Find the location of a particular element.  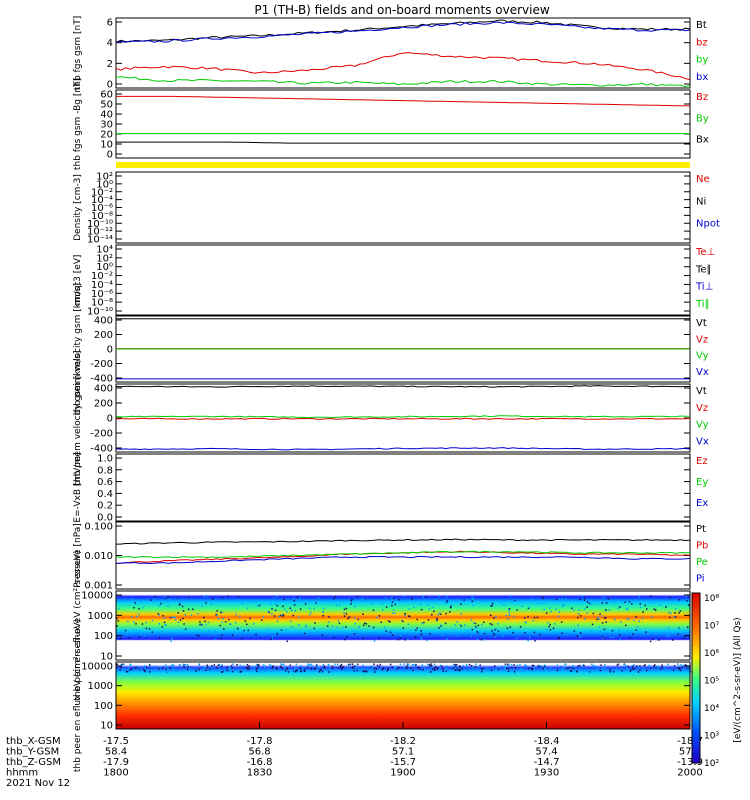

series-Bt is located at coordinates (403, 31).